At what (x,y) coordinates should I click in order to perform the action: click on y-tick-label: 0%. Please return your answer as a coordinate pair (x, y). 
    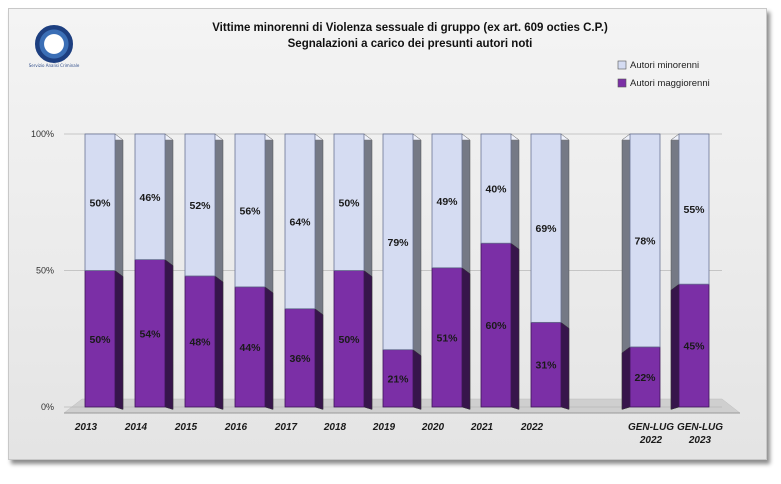
    Looking at the image, I should click on (47, 407).